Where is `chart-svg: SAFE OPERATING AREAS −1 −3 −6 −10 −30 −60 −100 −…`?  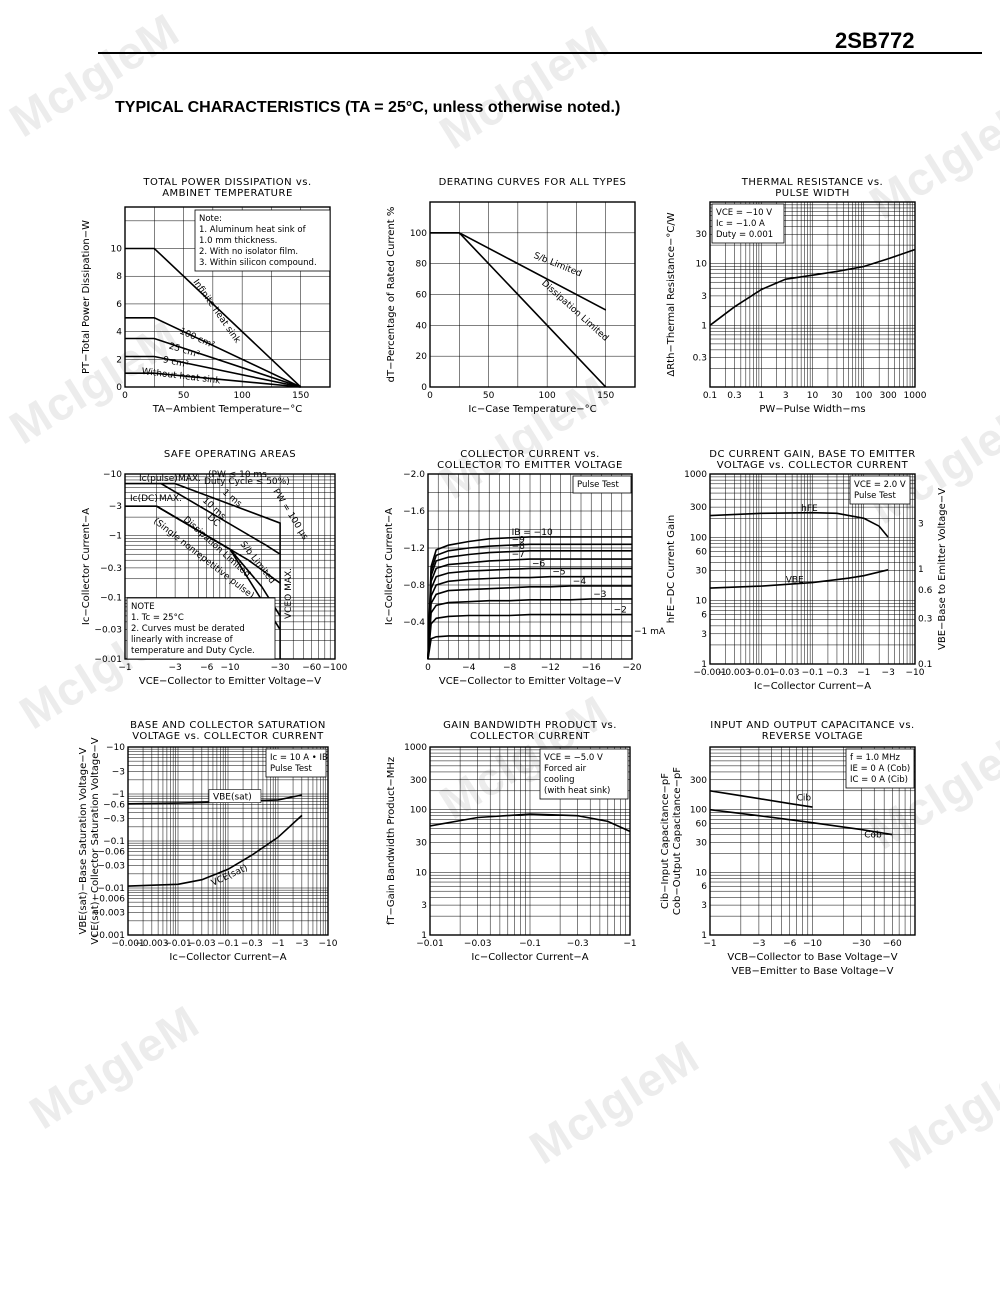 chart-svg: SAFE OPERATING AREAS −1 −3 −6 −10 −30 −60 −100 −… is located at coordinates (214, 568).